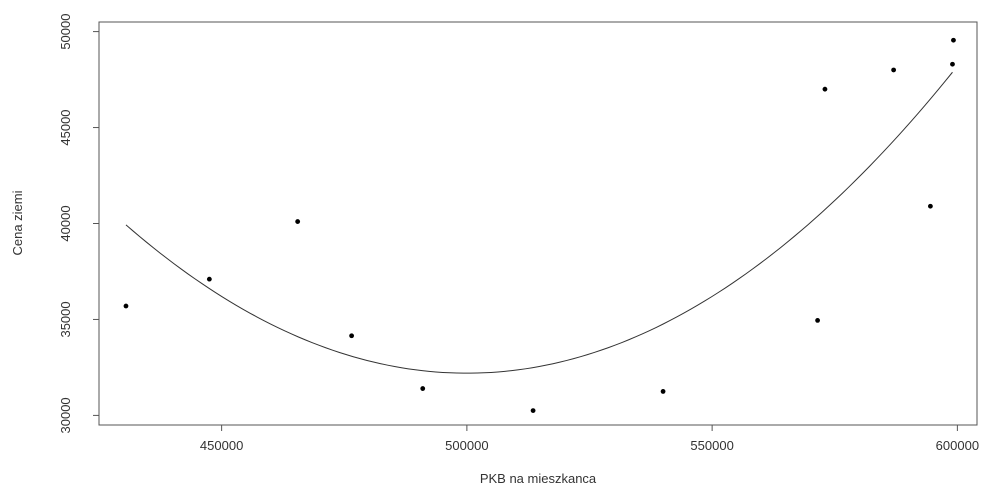 Image resolution: width=984 pixels, height=484 pixels. Describe the element at coordinates (17, 222) in the screenshot. I see `y-axis-title: Cena ziemi` at that location.